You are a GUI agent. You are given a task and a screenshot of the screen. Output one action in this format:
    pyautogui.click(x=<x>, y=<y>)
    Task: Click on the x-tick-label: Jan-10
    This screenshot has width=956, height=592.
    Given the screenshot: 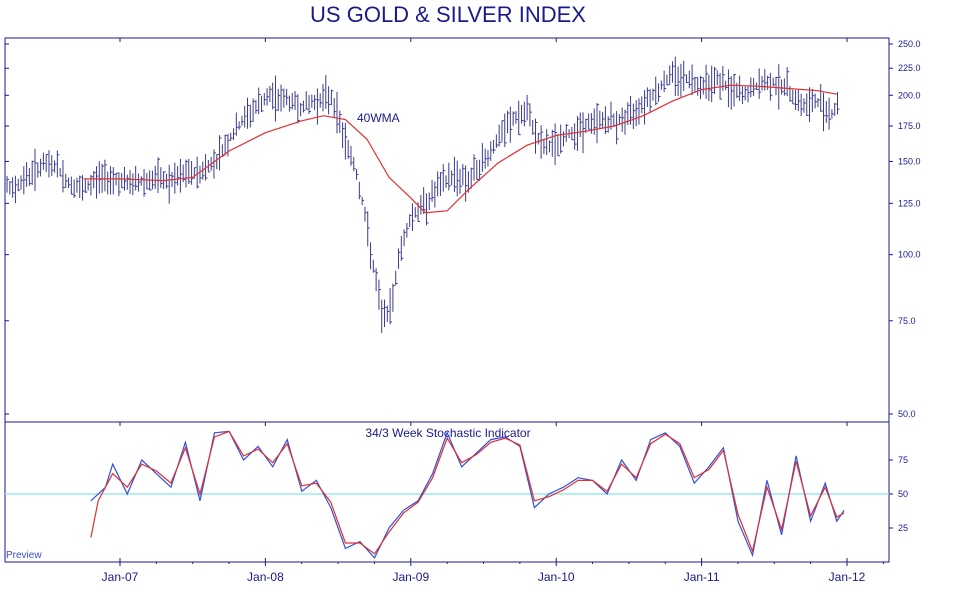 What is the action you would take?
    pyautogui.click(x=556, y=577)
    